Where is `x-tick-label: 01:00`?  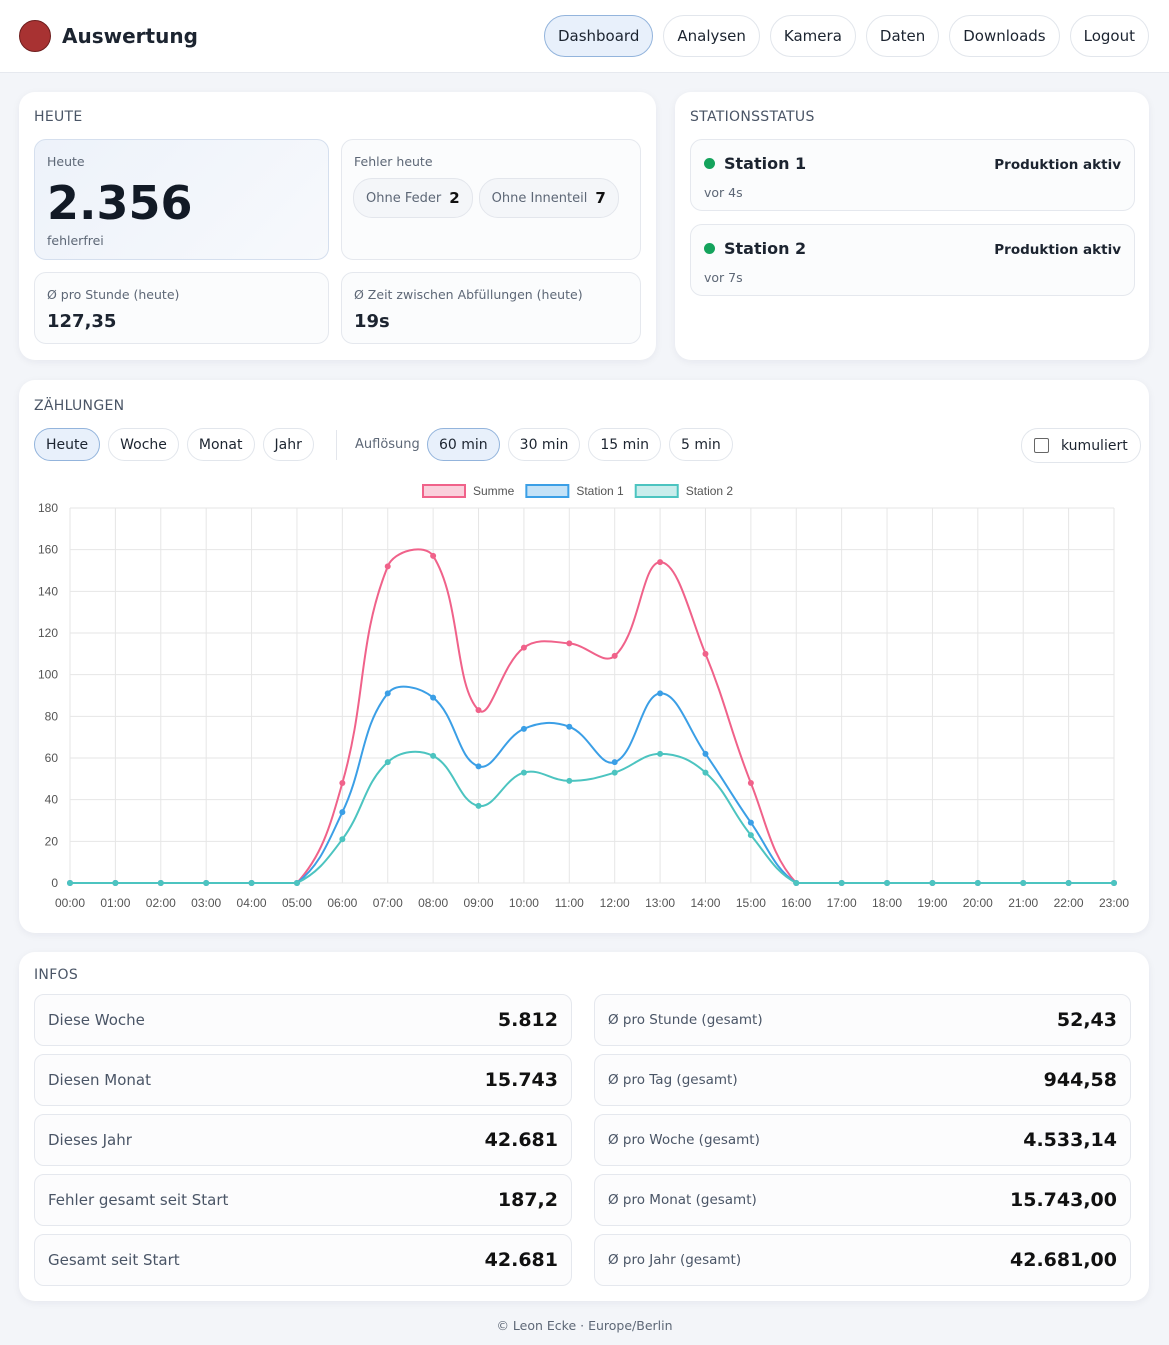 x-tick-label: 01:00 is located at coordinates (115, 903).